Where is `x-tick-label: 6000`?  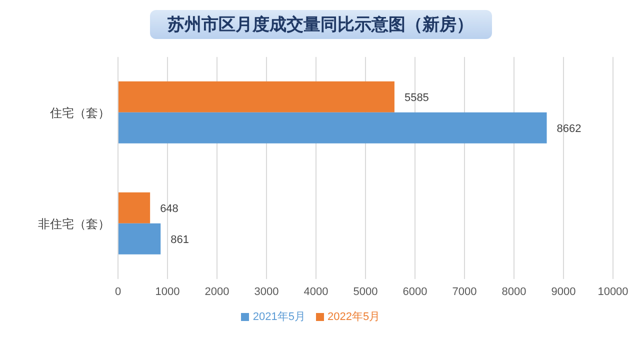
x-tick-label: 6000 is located at coordinates (415, 292).